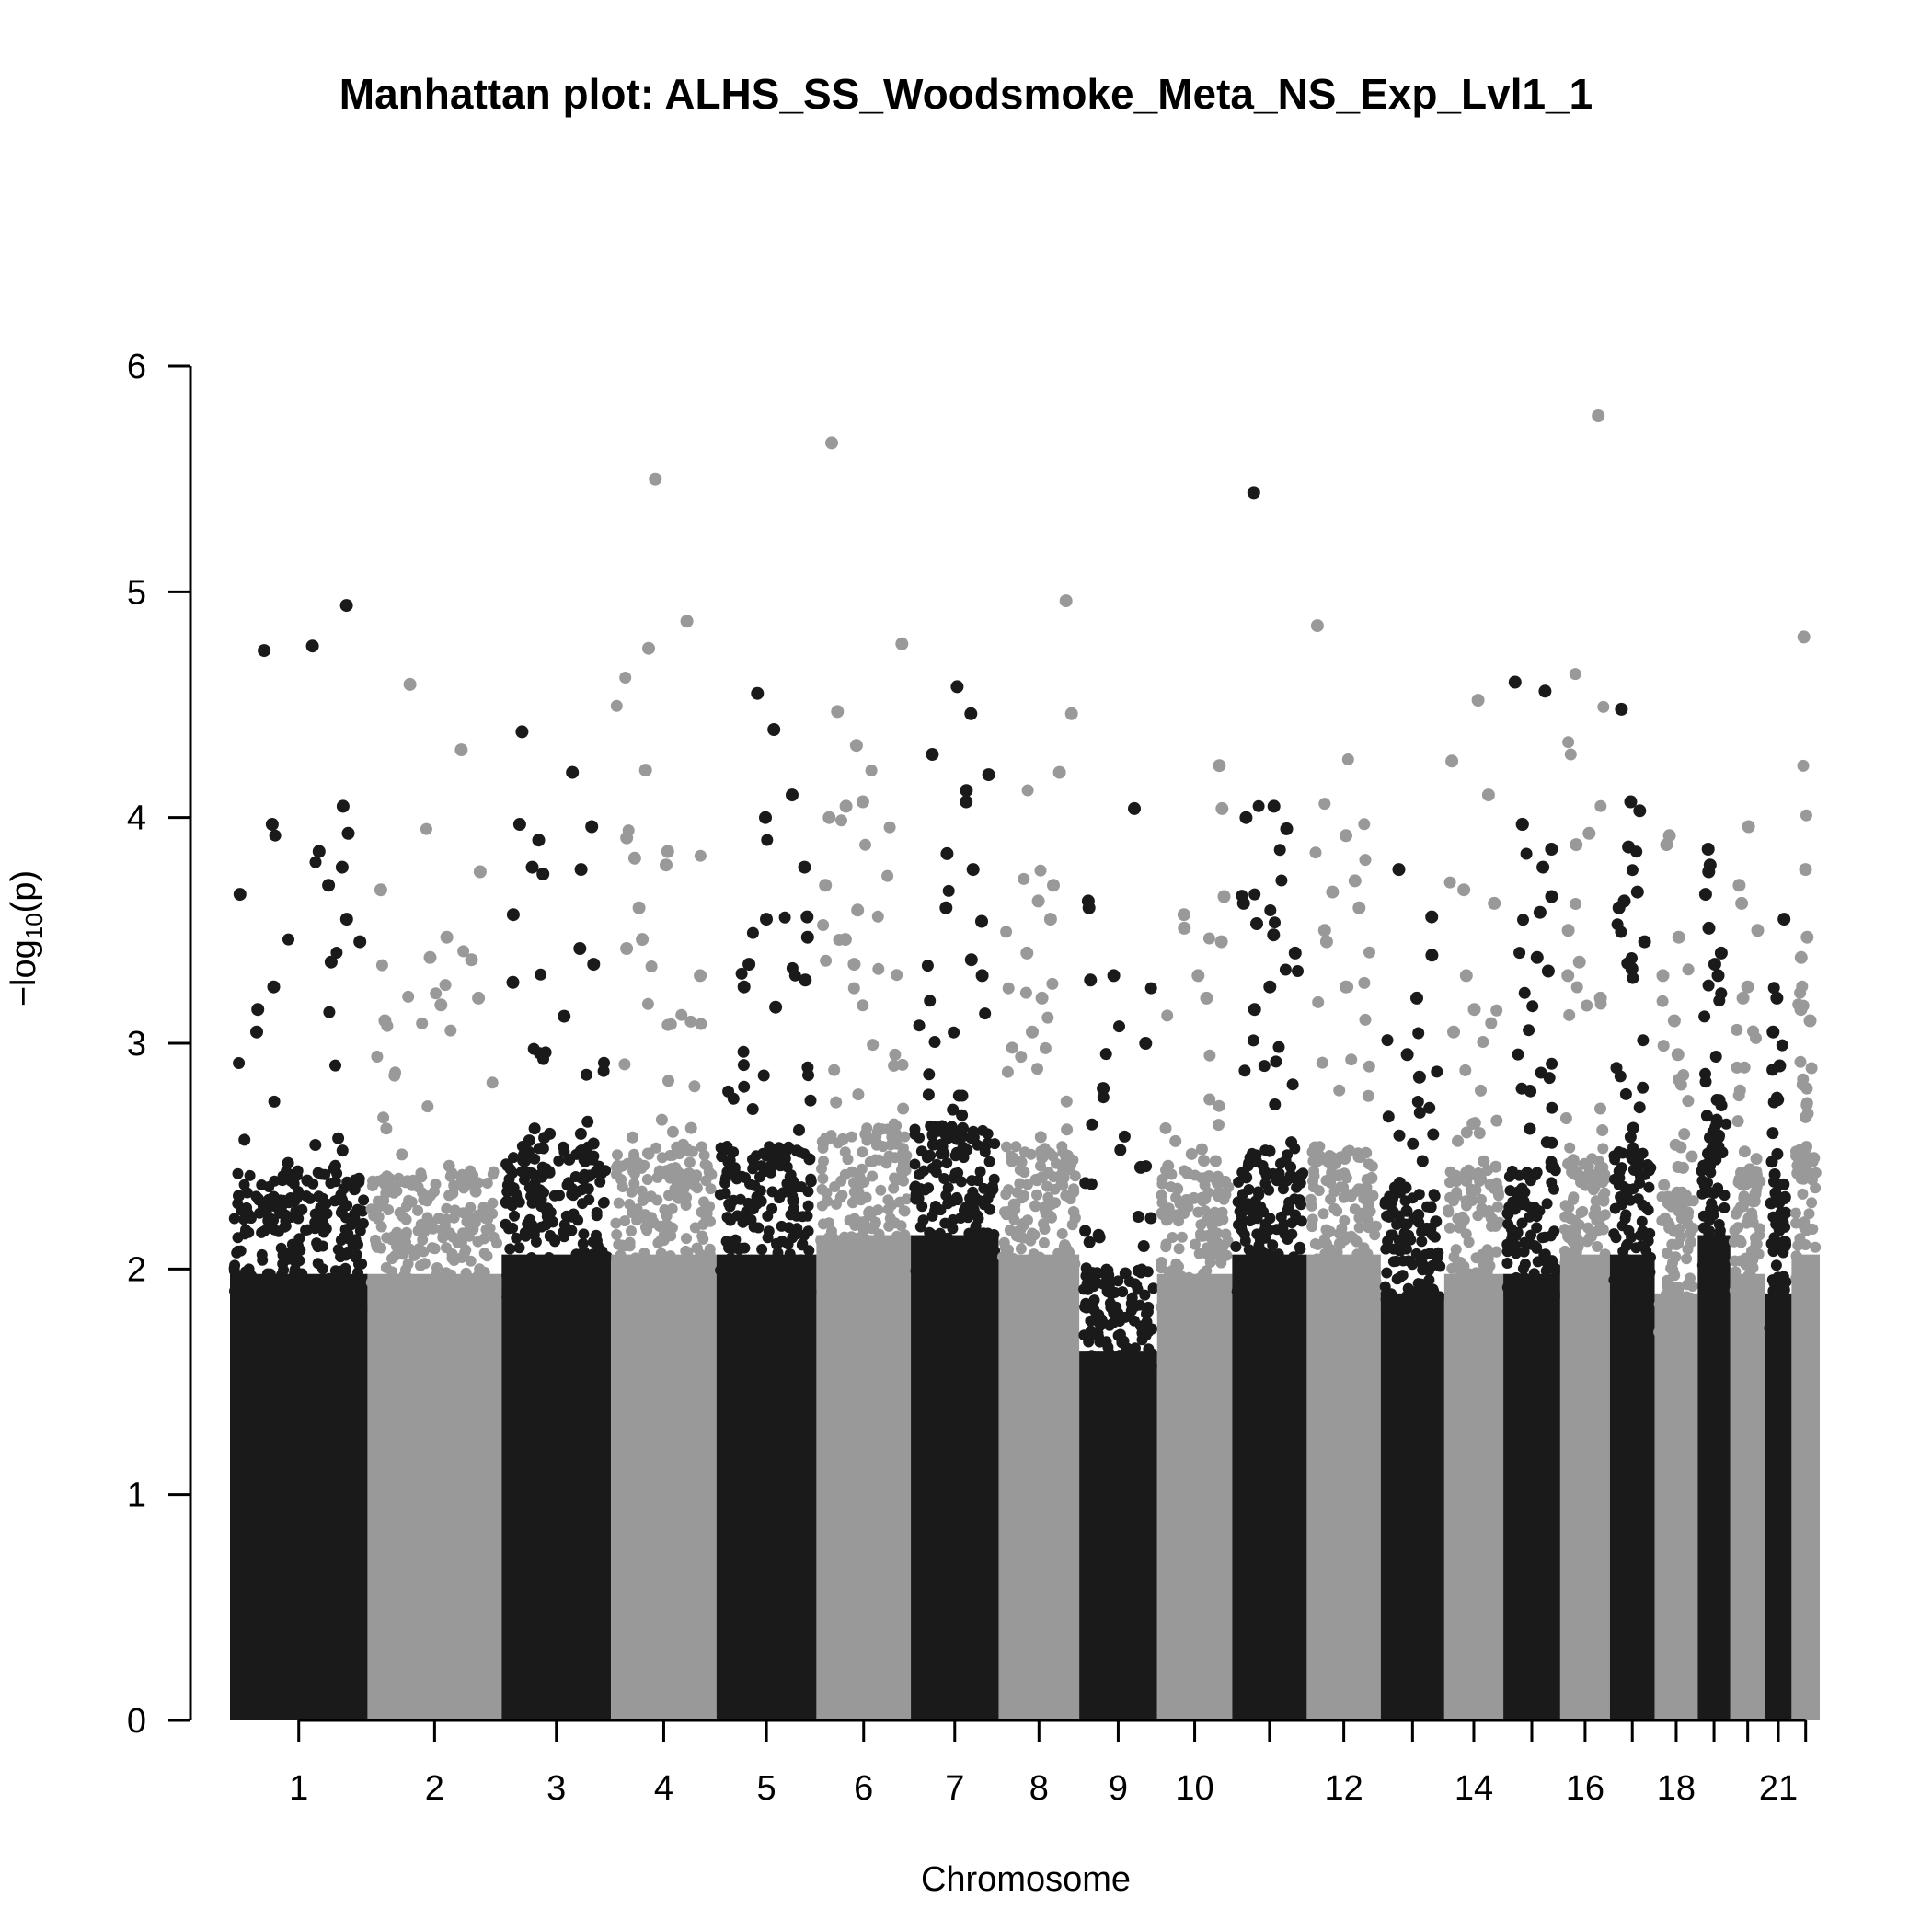 Image resolution: width=1932 pixels, height=1932 pixels. Describe the element at coordinates (1039, 1788) in the screenshot. I see `x-tick-label-8: 8` at that location.